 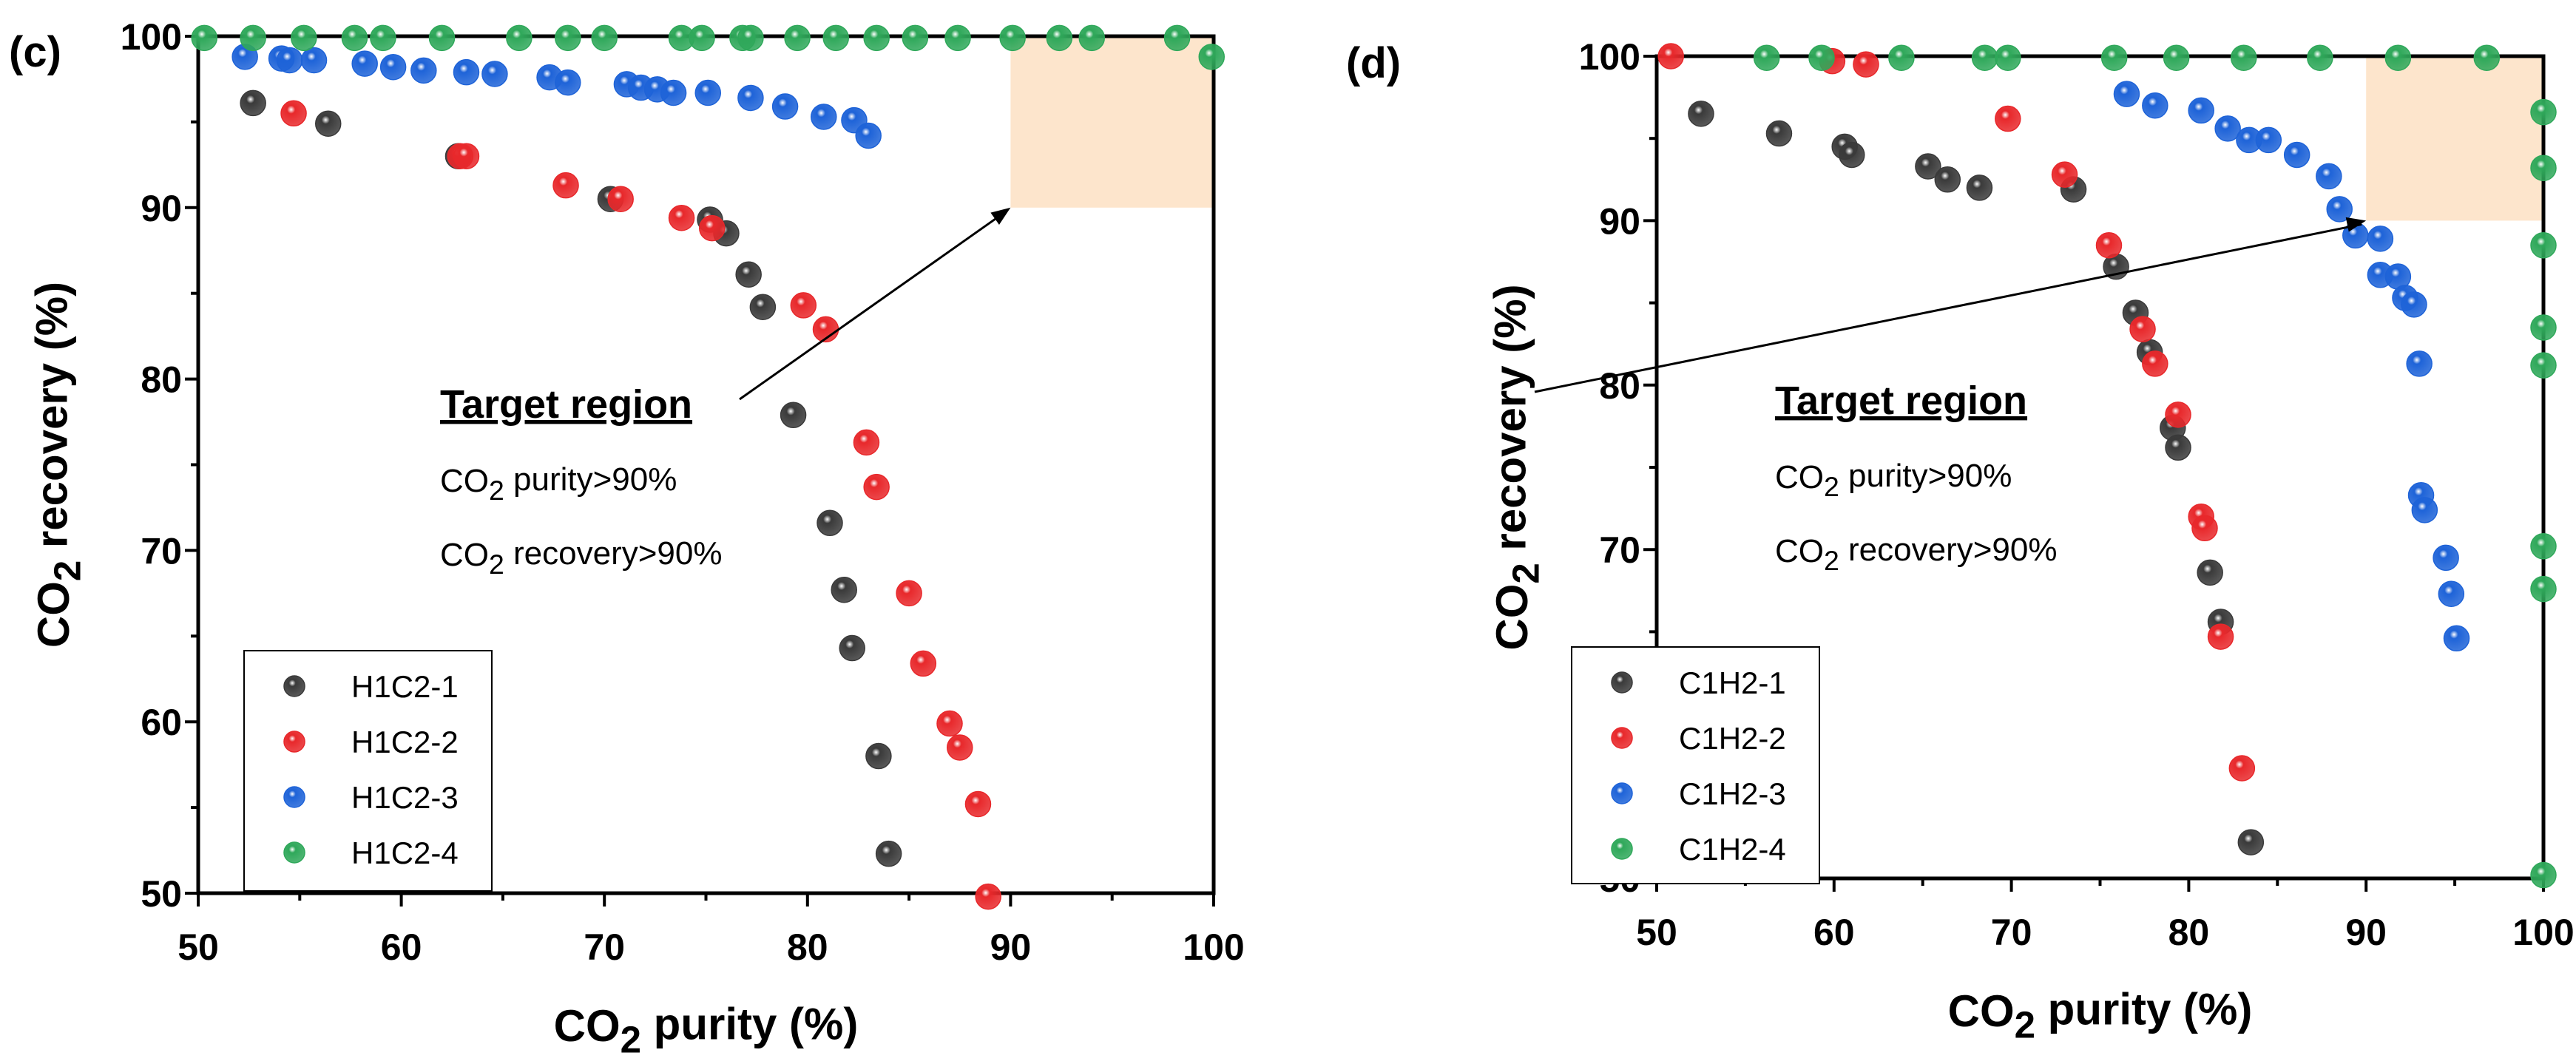 What do you see at coordinates (2100, 1015) in the screenshot?
I see `x-axis-title: CO2 purity (%)` at bounding box center [2100, 1015].